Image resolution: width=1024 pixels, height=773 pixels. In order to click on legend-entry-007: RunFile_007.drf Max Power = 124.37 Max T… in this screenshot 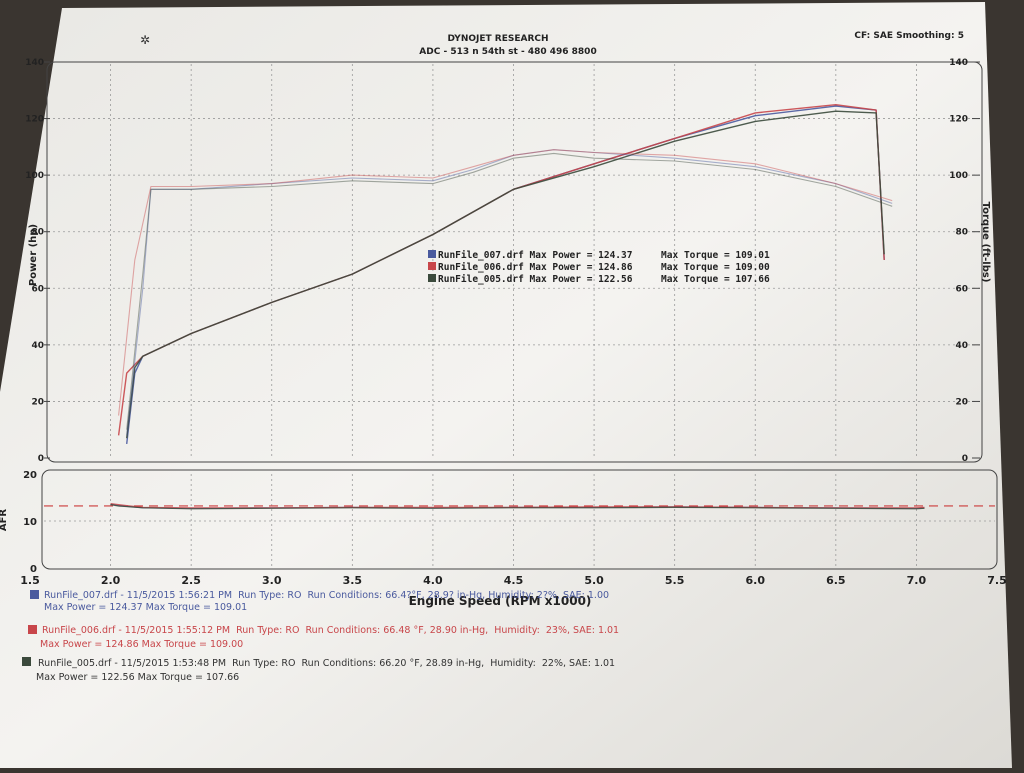, I will do `click(604, 255)`.